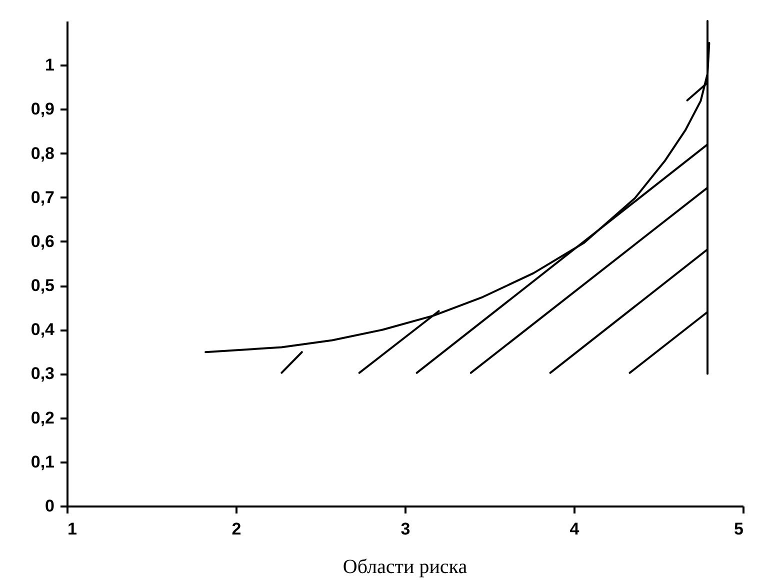  I want to click on y-tick-label: 0,1, so click(42, 462).